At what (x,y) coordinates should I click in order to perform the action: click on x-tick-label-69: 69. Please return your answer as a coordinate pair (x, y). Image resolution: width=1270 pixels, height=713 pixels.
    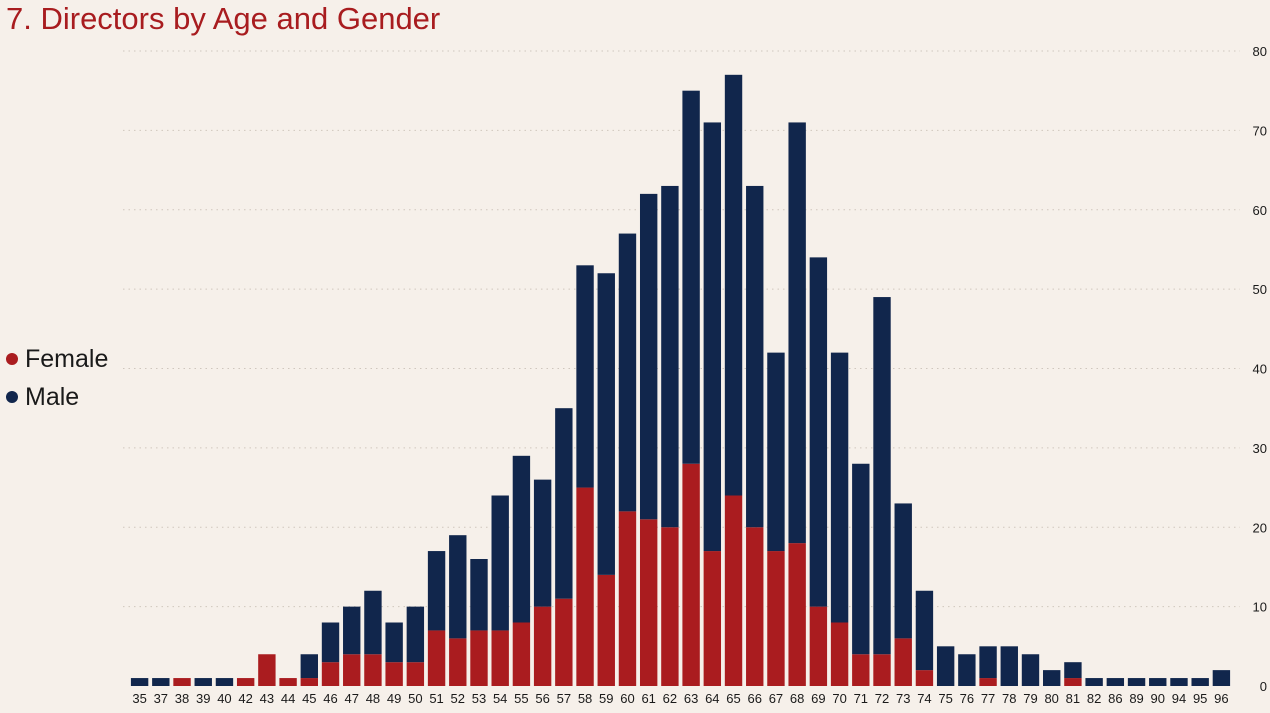
    Looking at the image, I should click on (818, 698).